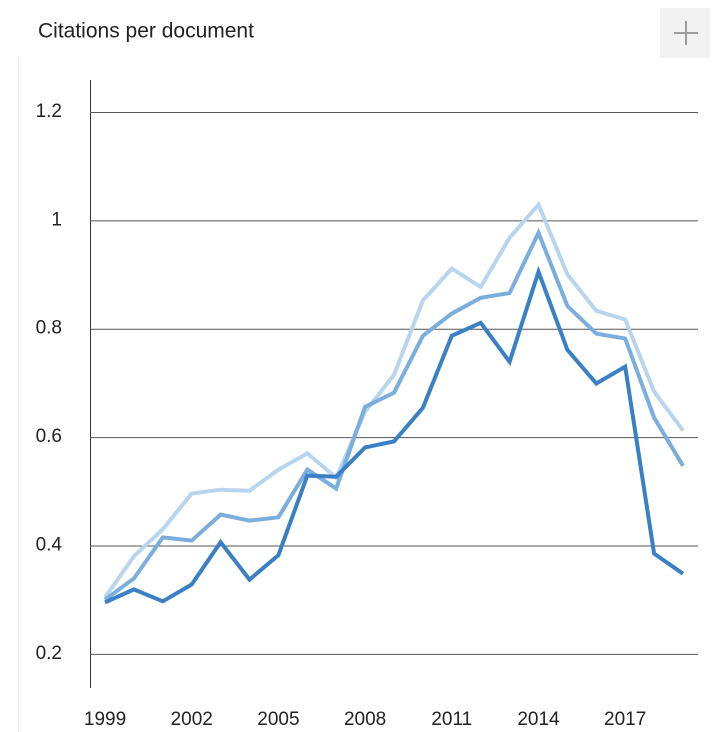 The height and width of the screenshot is (732, 715). What do you see at coordinates (538, 719) in the screenshot?
I see `x-tick-label: 2014` at bounding box center [538, 719].